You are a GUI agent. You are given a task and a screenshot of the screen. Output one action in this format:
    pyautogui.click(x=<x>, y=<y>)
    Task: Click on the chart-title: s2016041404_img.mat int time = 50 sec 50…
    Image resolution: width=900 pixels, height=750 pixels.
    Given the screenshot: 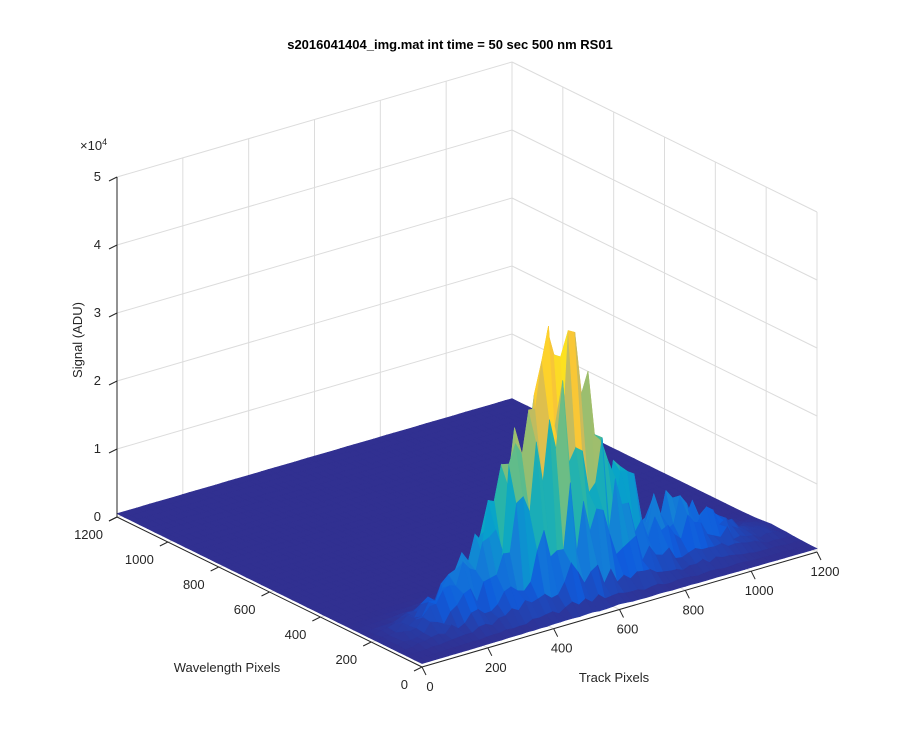 What is the action you would take?
    pyautogui.click(x=450, y=44)
    